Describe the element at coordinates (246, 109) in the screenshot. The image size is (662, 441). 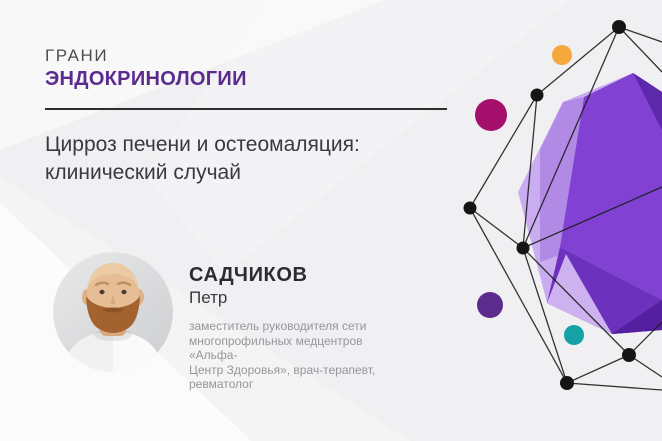
I see `header-divider` at that location.